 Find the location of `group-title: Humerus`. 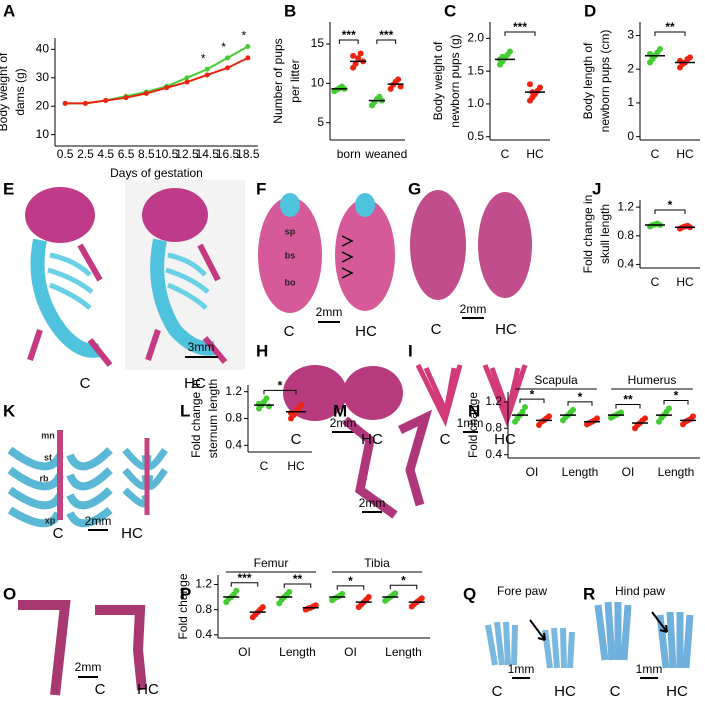

group-title: Humerus is located at coordinates (652, 380).